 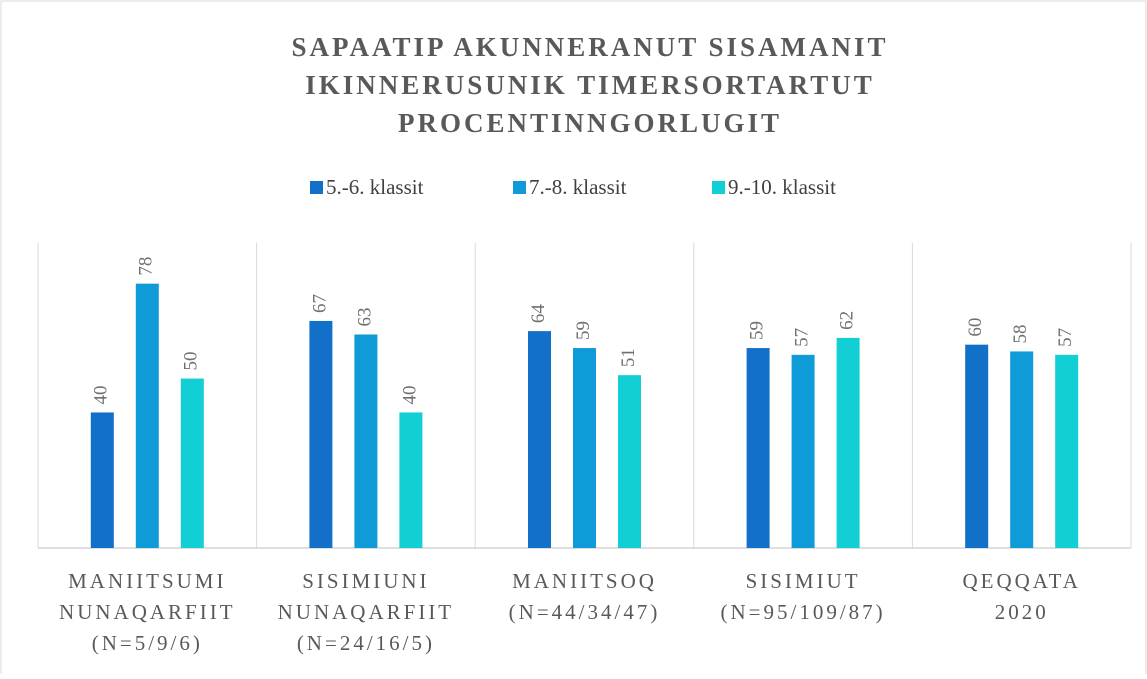 What do you see at coordinates (584, 581) in the screenshot?
I see `x-tick-label: MANIITSOQ` at bounding box center [584, 581].